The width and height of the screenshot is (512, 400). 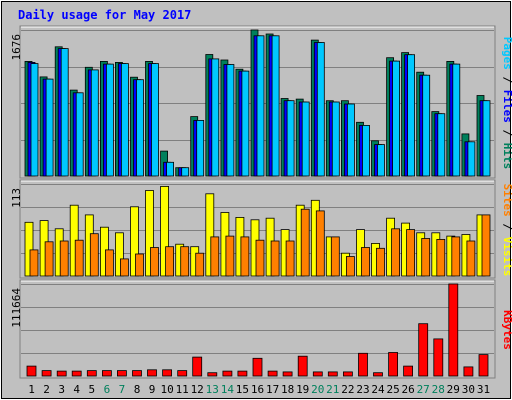 What do you see at coordinates (16, 47) in the screenshot?
I see `traffic-panel-max-label: 1676` at bounding box center [16, 47].